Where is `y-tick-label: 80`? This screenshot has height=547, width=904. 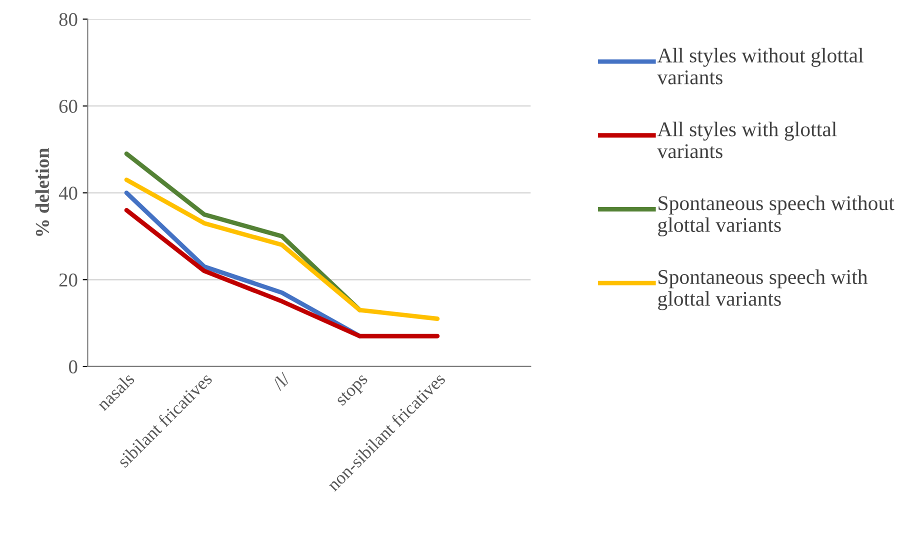
y-tick-label: 80 is located at coordinates (68, 19).